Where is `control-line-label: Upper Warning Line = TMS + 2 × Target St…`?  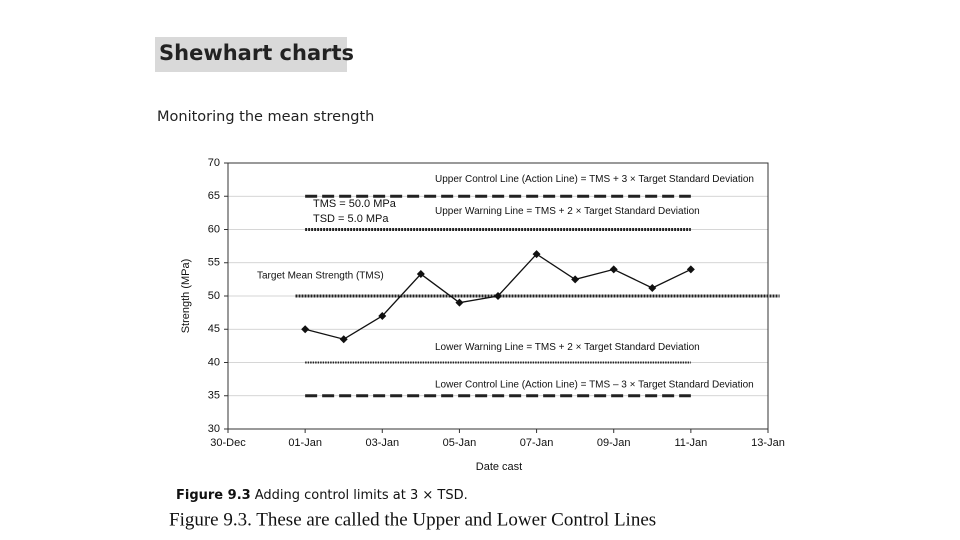 control-line-label: Upper Warning Line = TMS + 2 × Target St… is located at coordinates (567, 211).